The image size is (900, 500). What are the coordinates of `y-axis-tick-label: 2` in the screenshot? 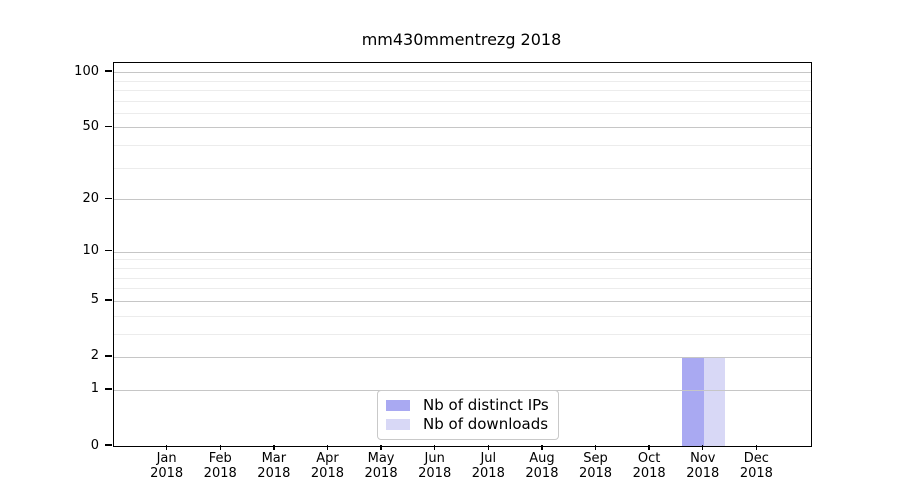 It's located at (94, 356).